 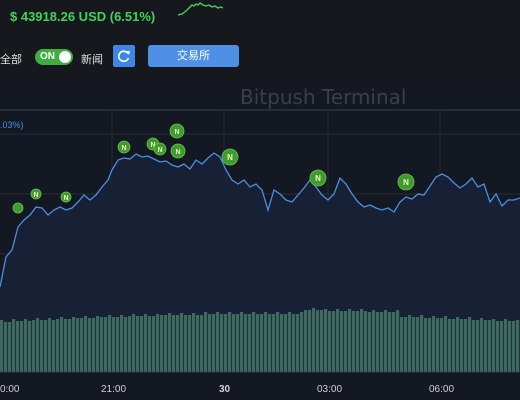 What do you see at coordinates (193, 56) in the screenshot?
I see `exchange-button: 交易所` at bounding box center [193, 56].